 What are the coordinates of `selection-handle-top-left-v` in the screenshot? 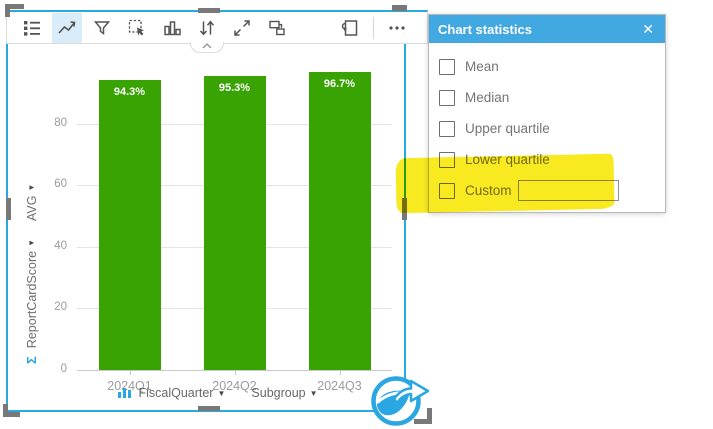 It's located at (7, 10).